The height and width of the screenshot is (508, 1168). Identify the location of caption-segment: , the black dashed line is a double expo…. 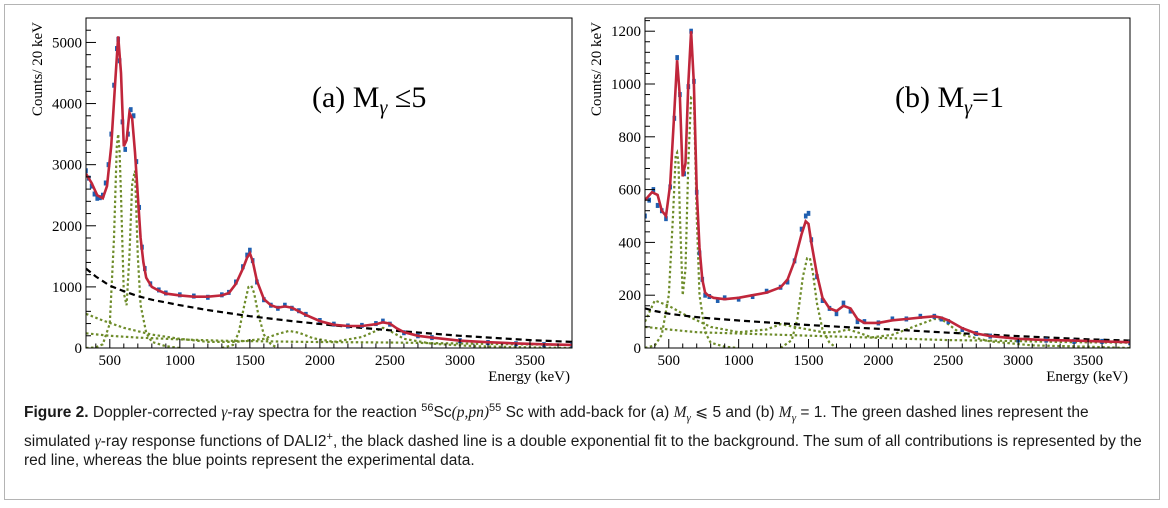
(583, 451).